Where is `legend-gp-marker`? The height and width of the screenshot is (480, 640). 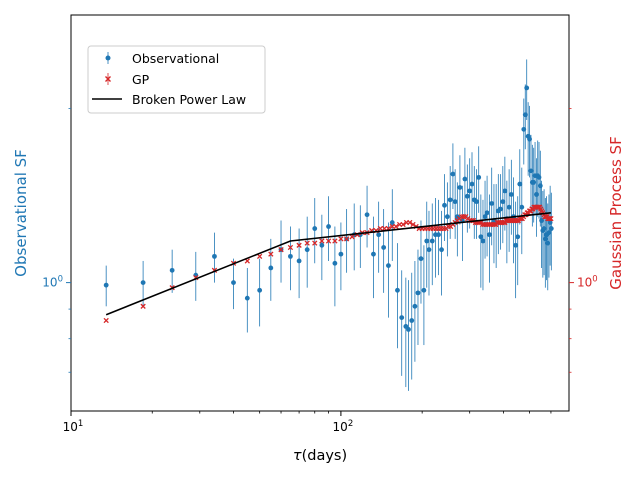 legend-gp-marker is located at coordinates (108, 79).